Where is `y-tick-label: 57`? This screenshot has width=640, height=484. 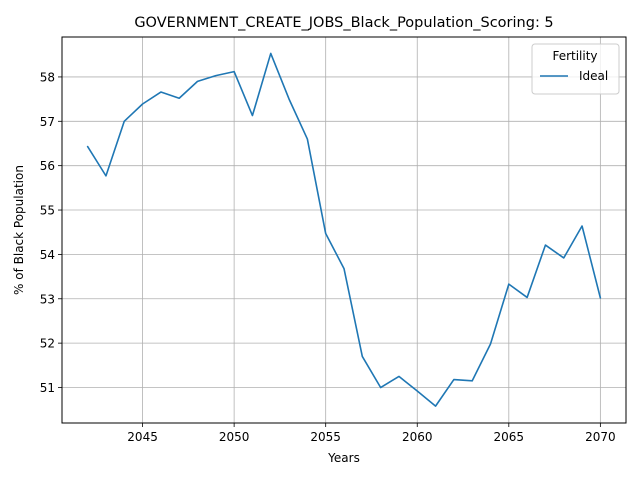
y-tick-label: 57 is located at coordinates (47, 122).